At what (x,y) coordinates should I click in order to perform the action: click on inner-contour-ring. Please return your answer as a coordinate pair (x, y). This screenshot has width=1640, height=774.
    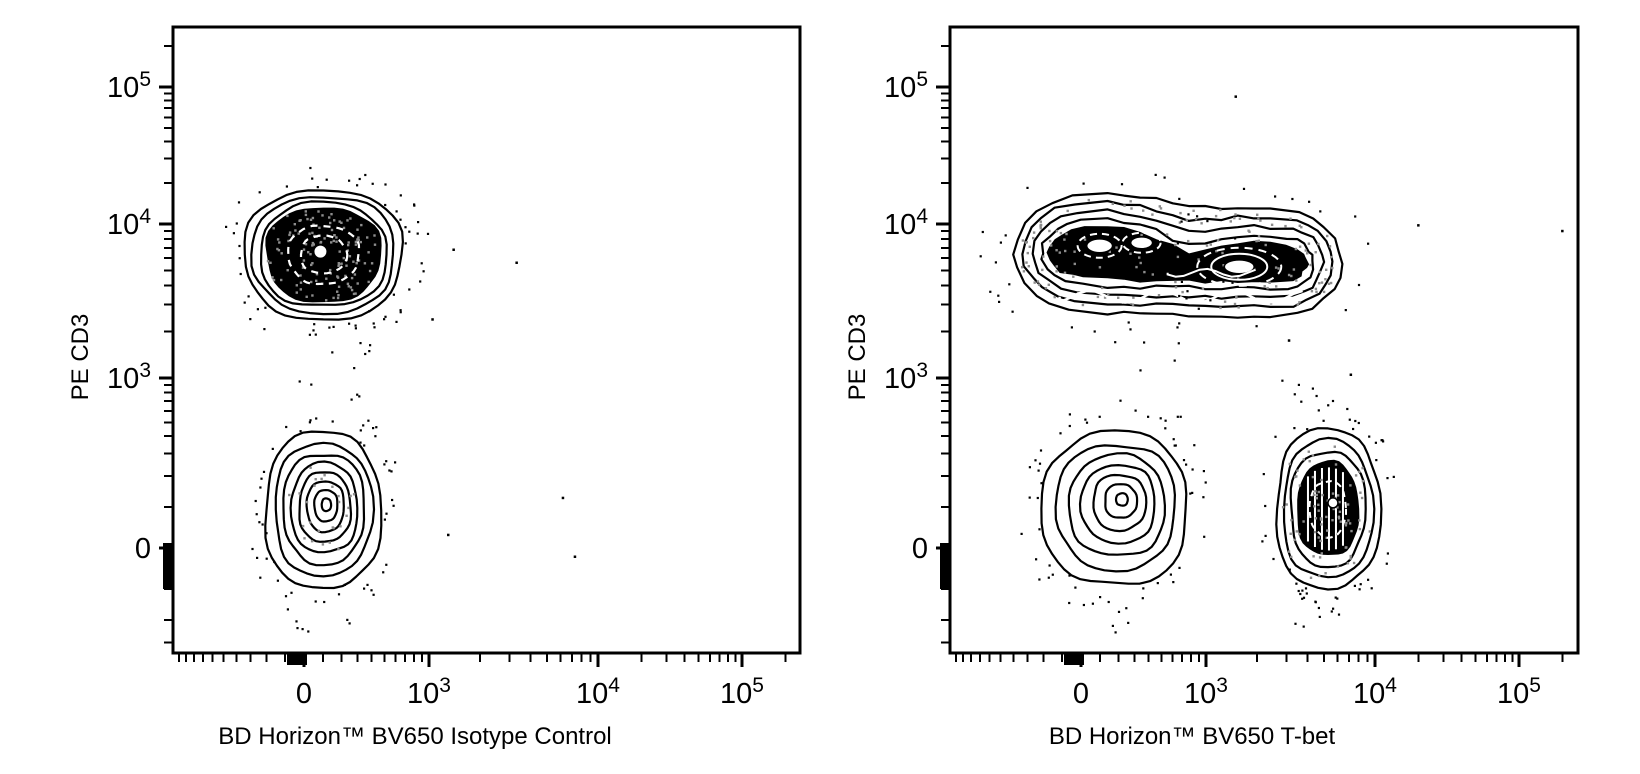
    Looking at the image, I should click on (1327, 509).